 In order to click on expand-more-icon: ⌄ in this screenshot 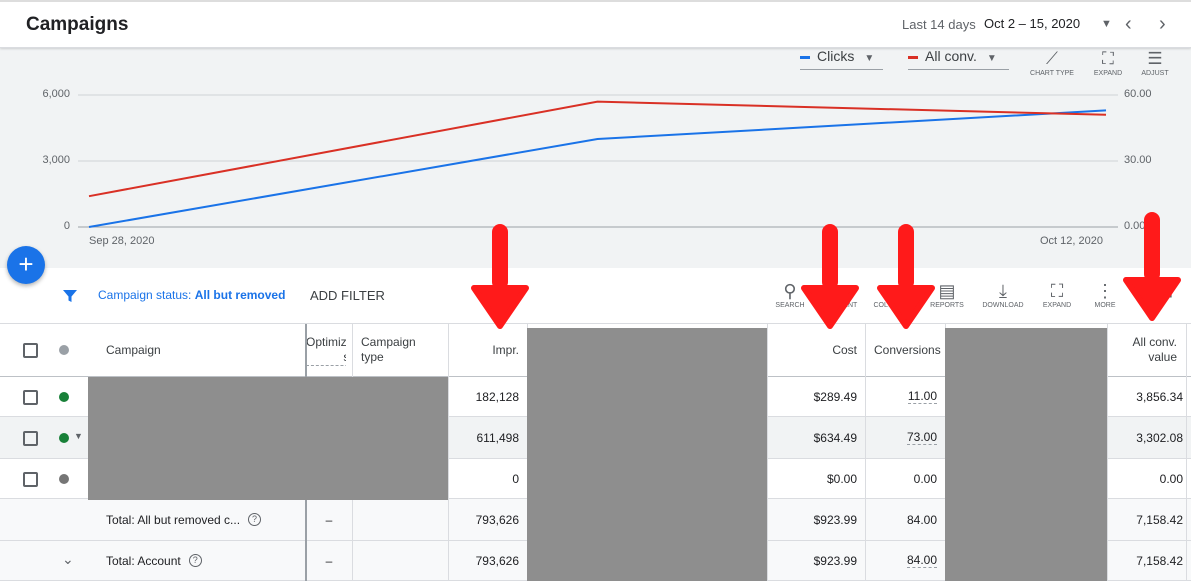, I will do `click(68, 559)`.